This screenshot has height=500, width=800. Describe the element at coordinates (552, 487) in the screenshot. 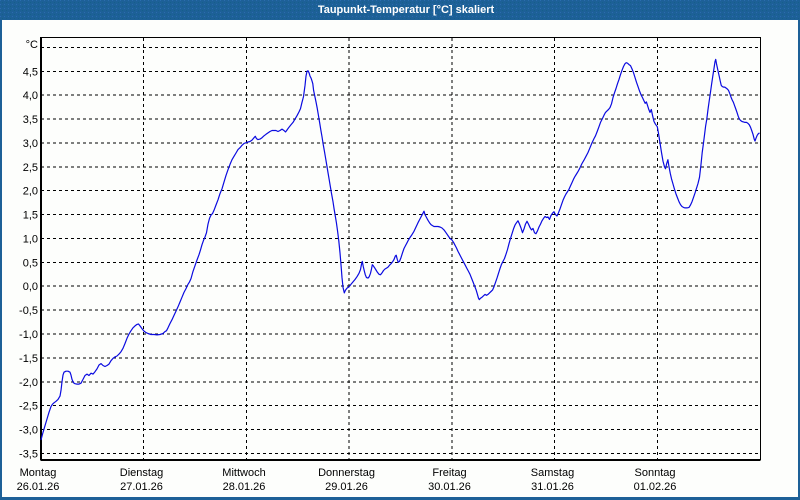

I see `svg-text: 31.01.26` at that location.